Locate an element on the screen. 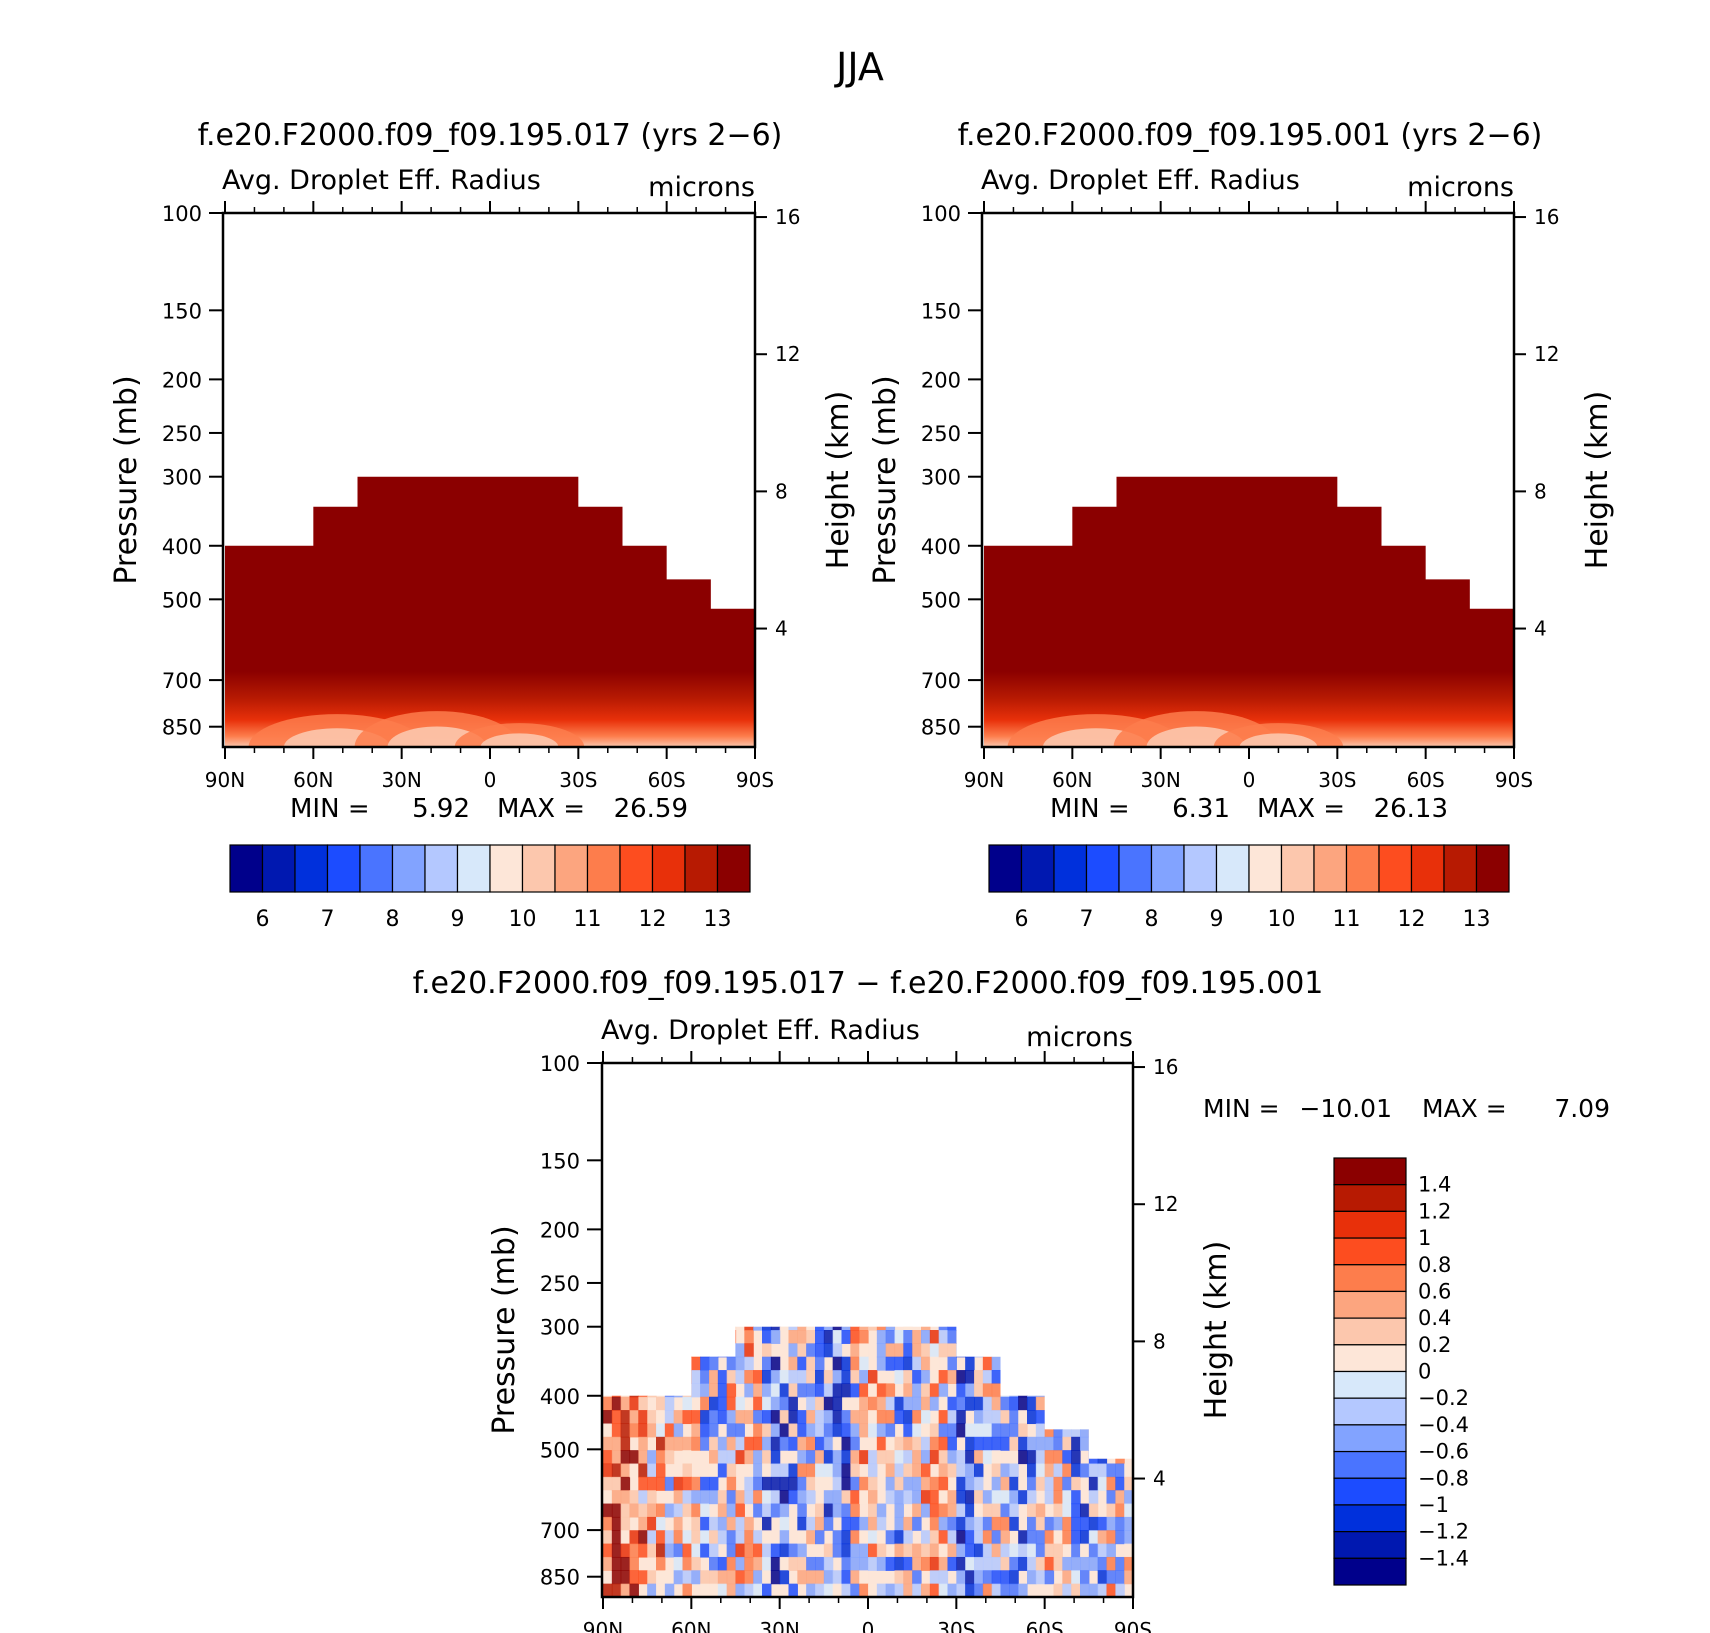  x-tick-label: 0 is located at coordinates (1249, 780).